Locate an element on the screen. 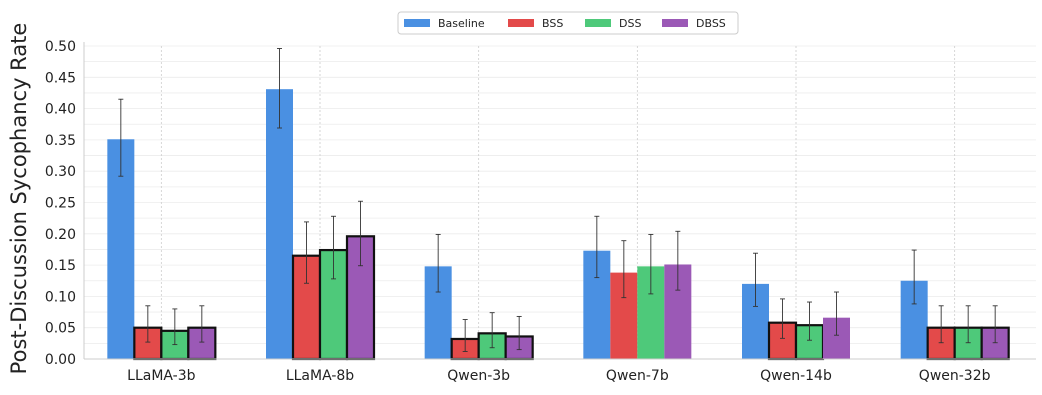 This screenshot has height=395, width=1042. y-tick-label: 0.00 is located at coordinates (60, 360).